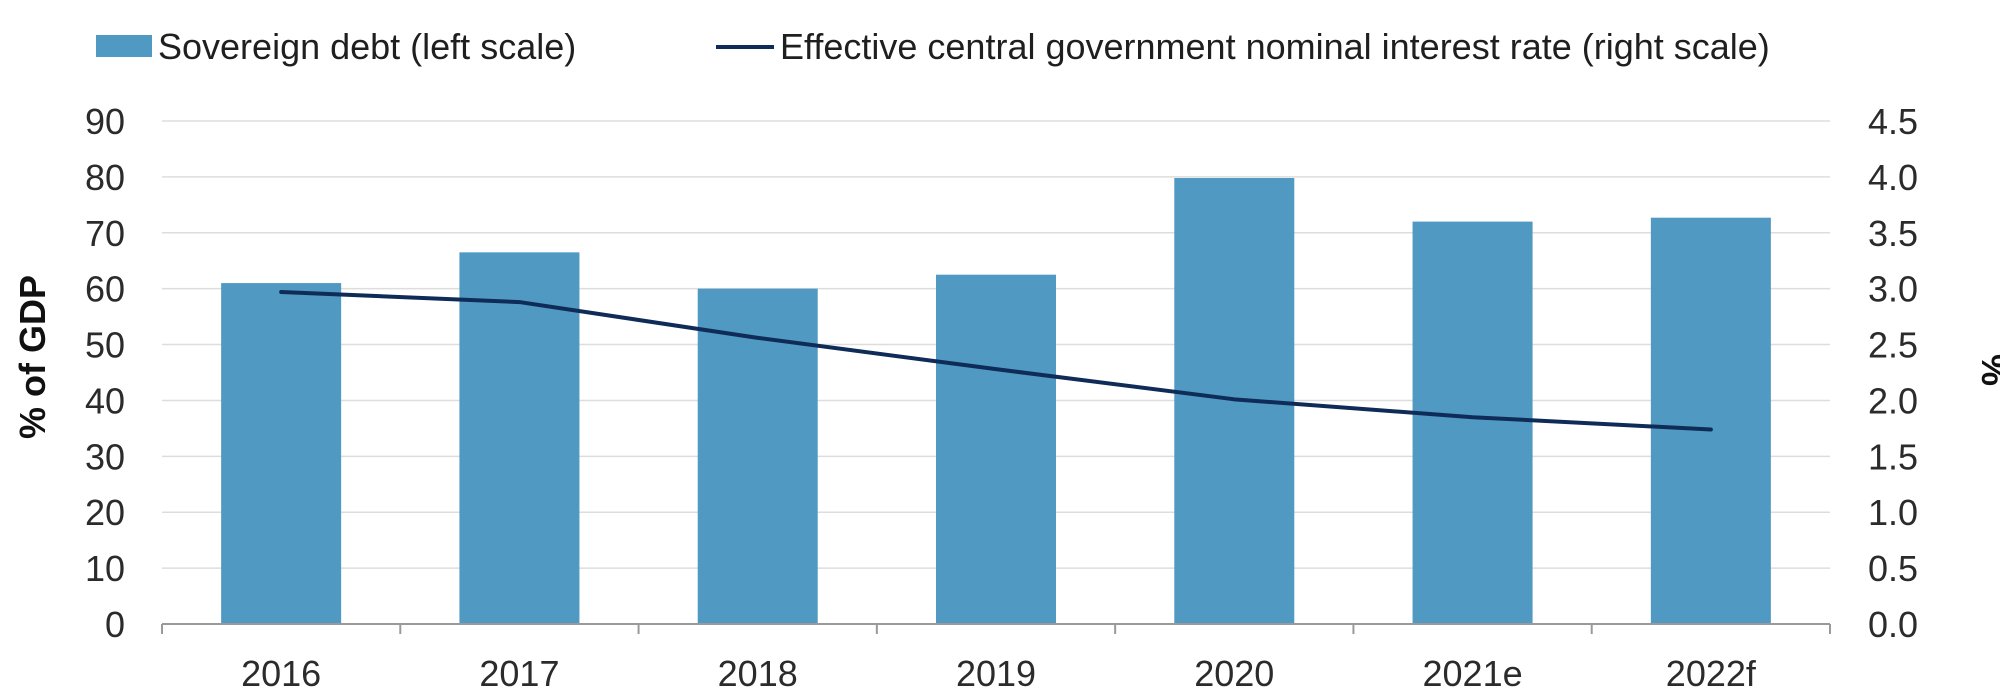 This screenshot has width=2000, height=697. What do you see at coordinates (1893, 373) in the screenshot?
I see `y-axis-right-ticks: 0.0 0.5 1.0 1.5 2.0 2.5 3.0 3.5 4.0 4.5` at bounding box center [1893, 373].